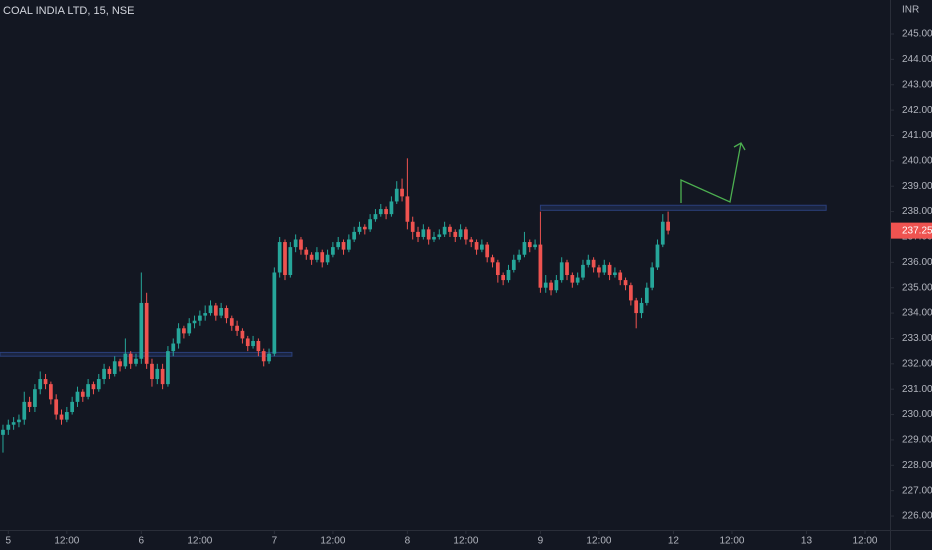 Image resolution: width=932 pixels, height=550 pixels. What do you see at coordinates (917, 110) in the screenshot?
I see `y-tick-label: 242.00` at bounding box center [917, 110].